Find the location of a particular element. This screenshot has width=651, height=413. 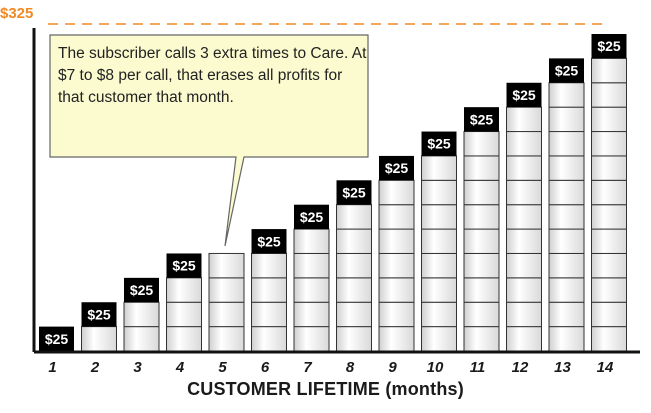

bar-month-11: $25 is located at coordinates (481, 229).